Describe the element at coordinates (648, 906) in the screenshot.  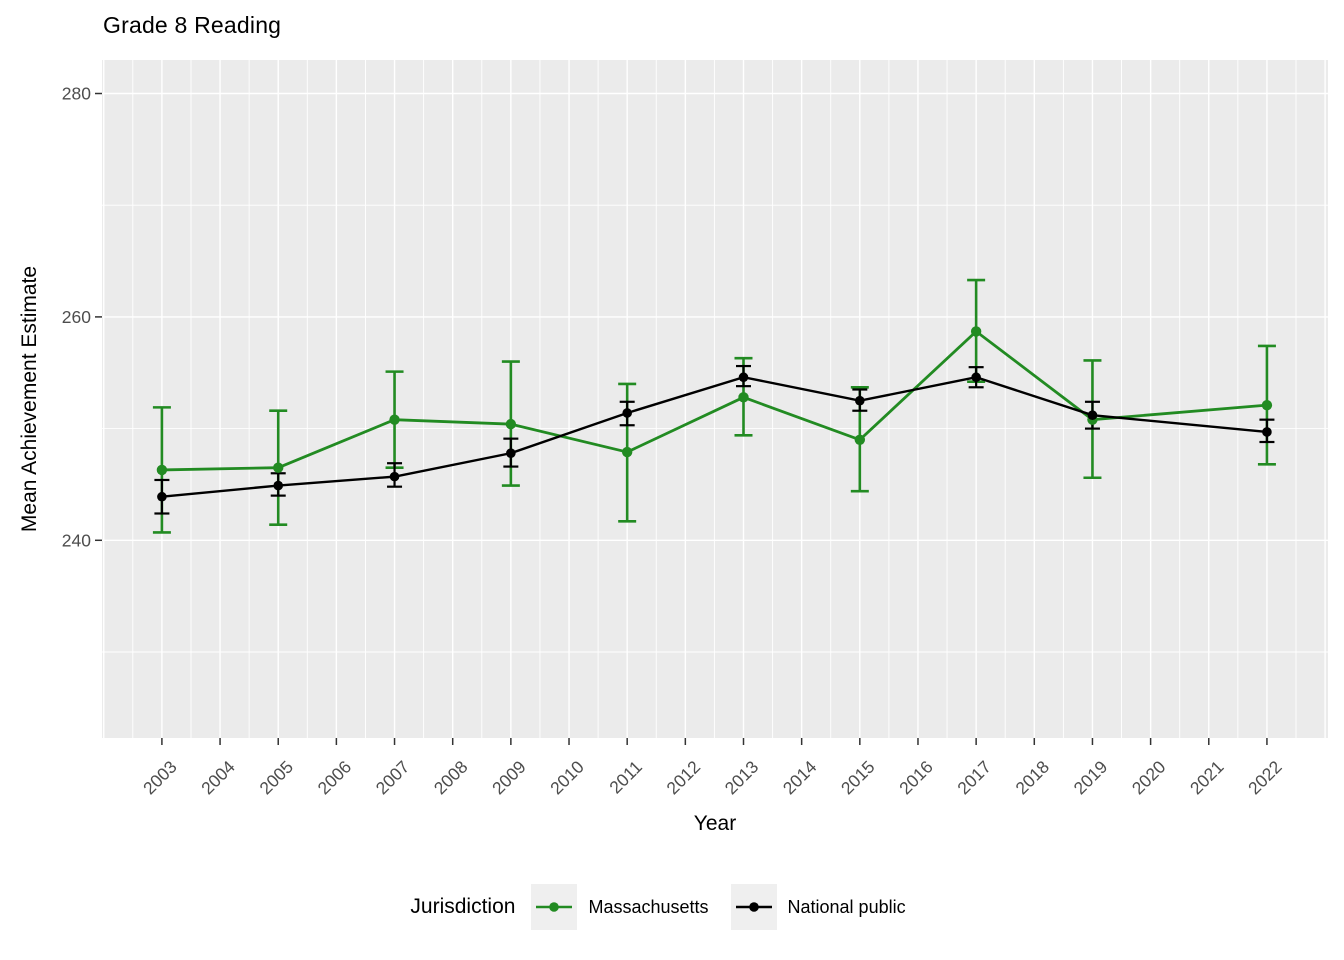
I see `legend-label-massachusetts: Massachusetts` at that location.